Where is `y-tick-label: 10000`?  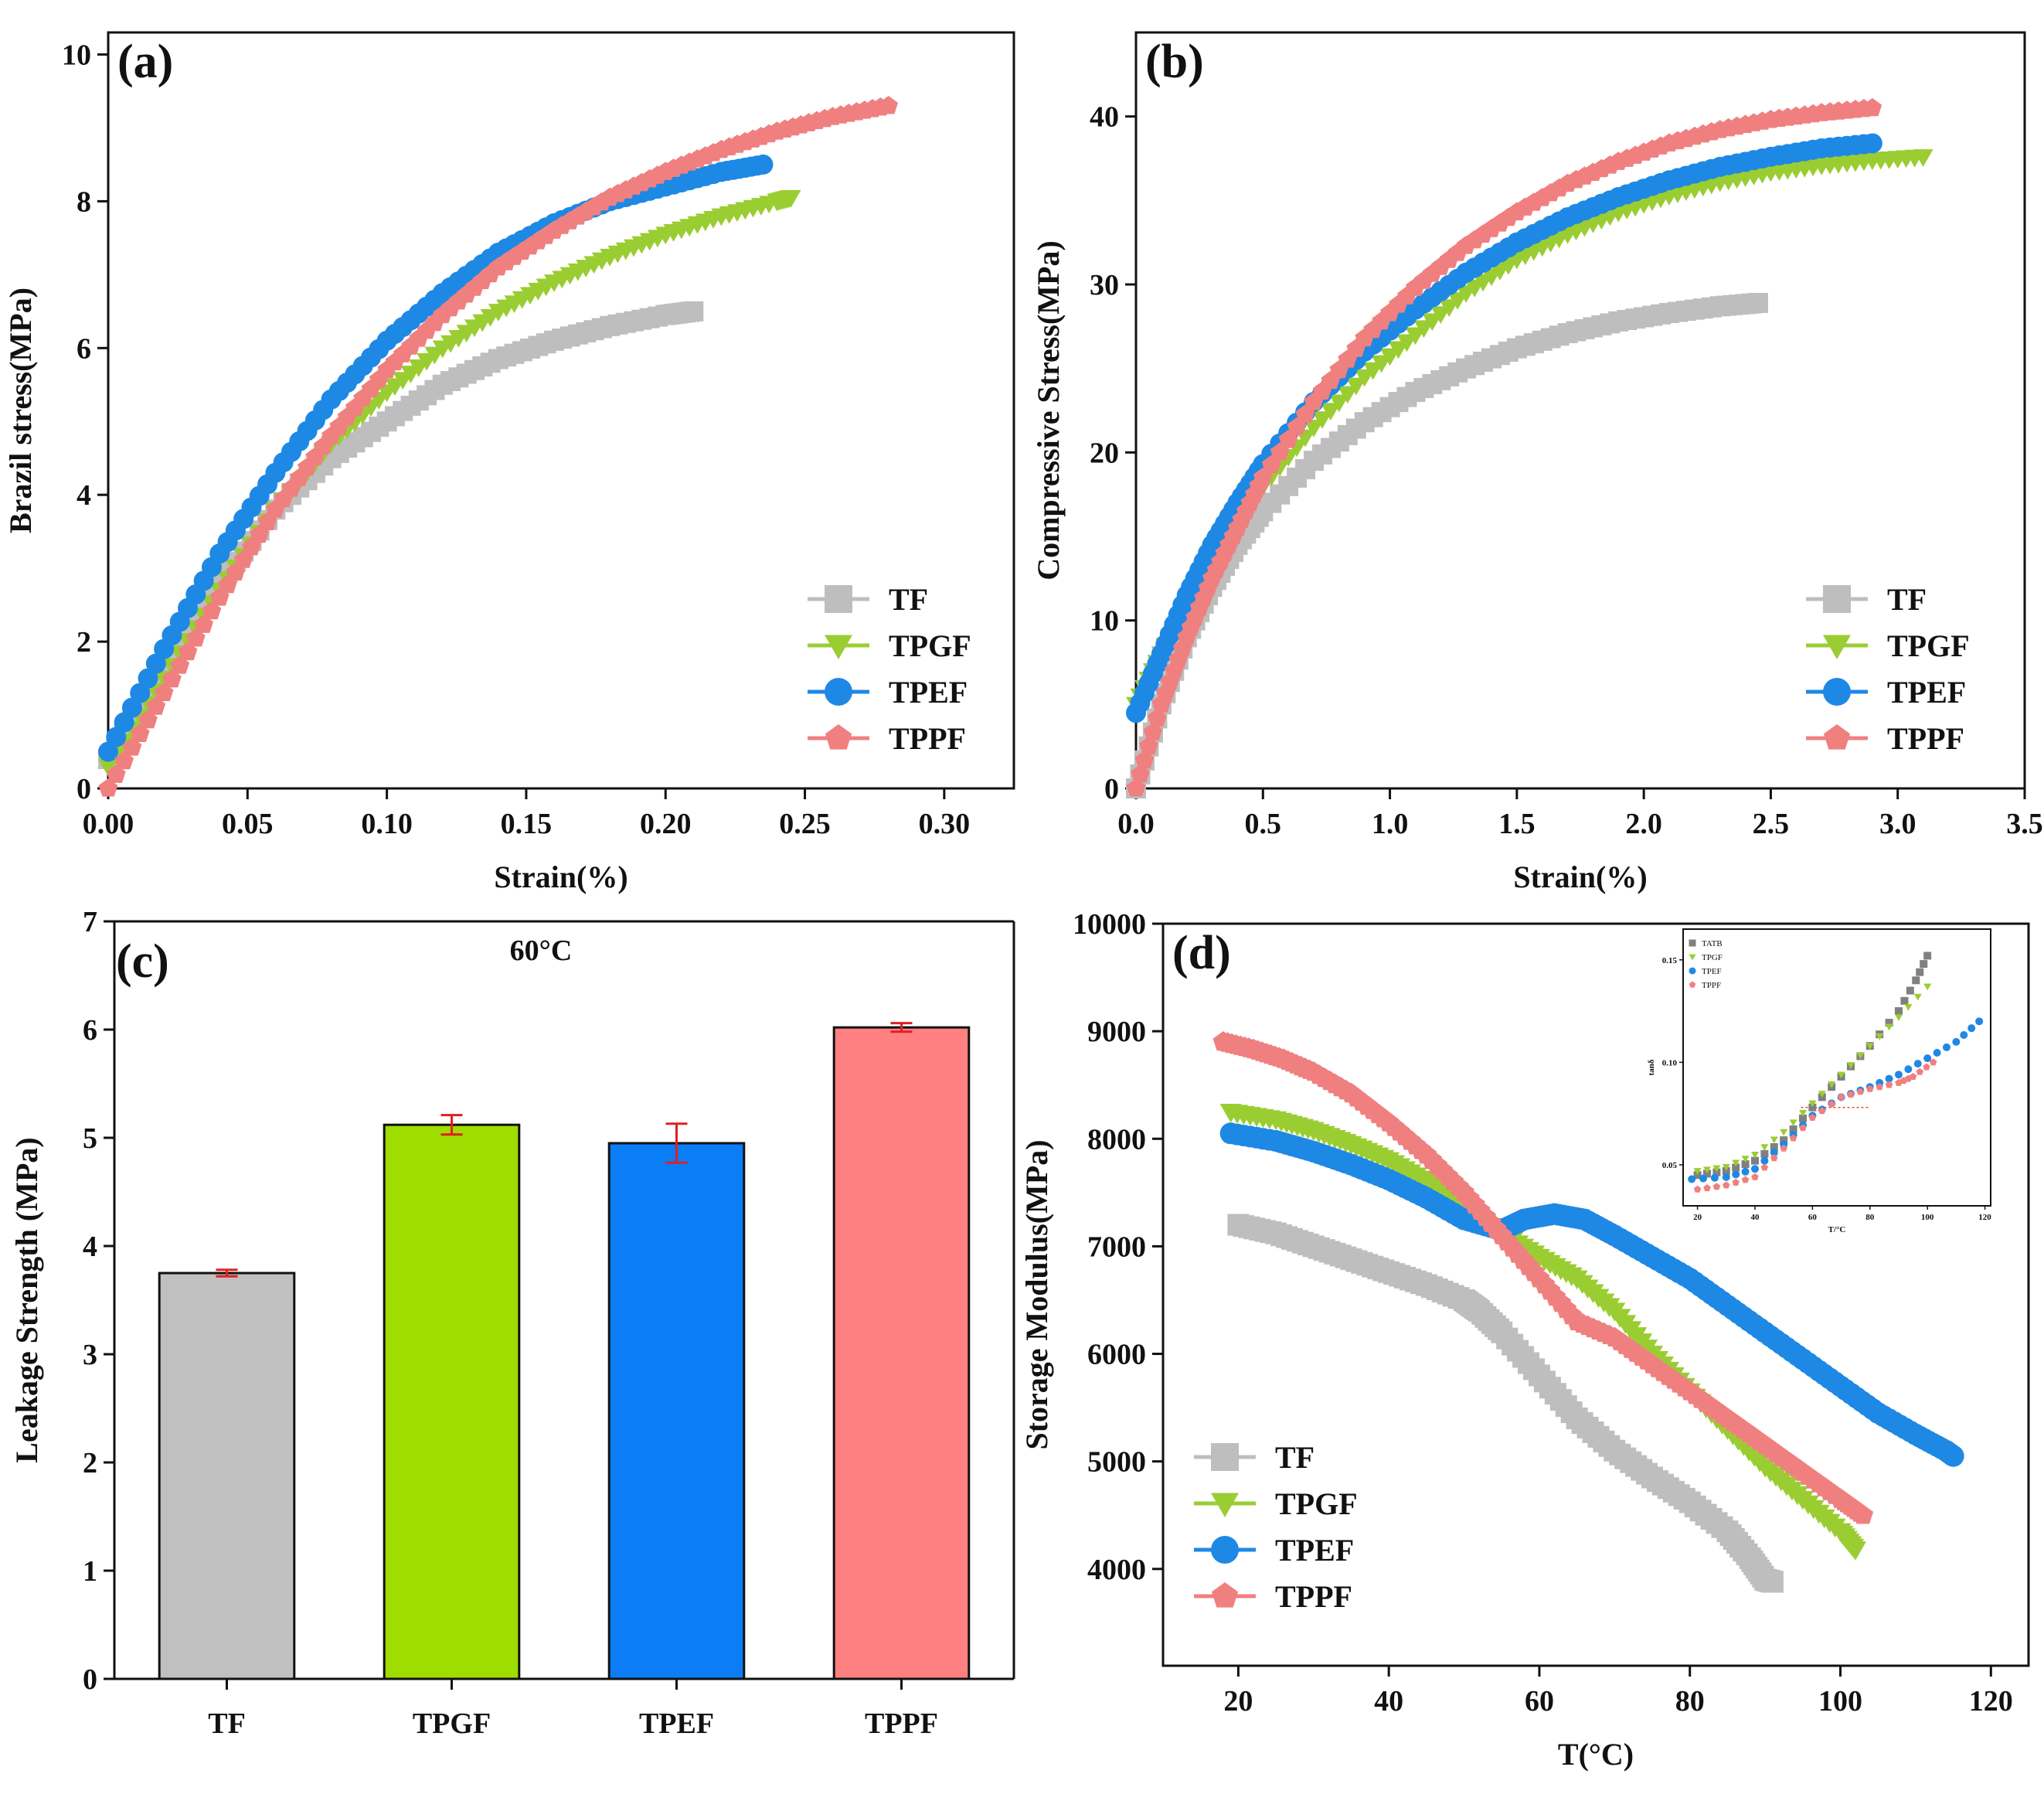 y-tick-label: 10000 is located at coordinates (1109, 924).